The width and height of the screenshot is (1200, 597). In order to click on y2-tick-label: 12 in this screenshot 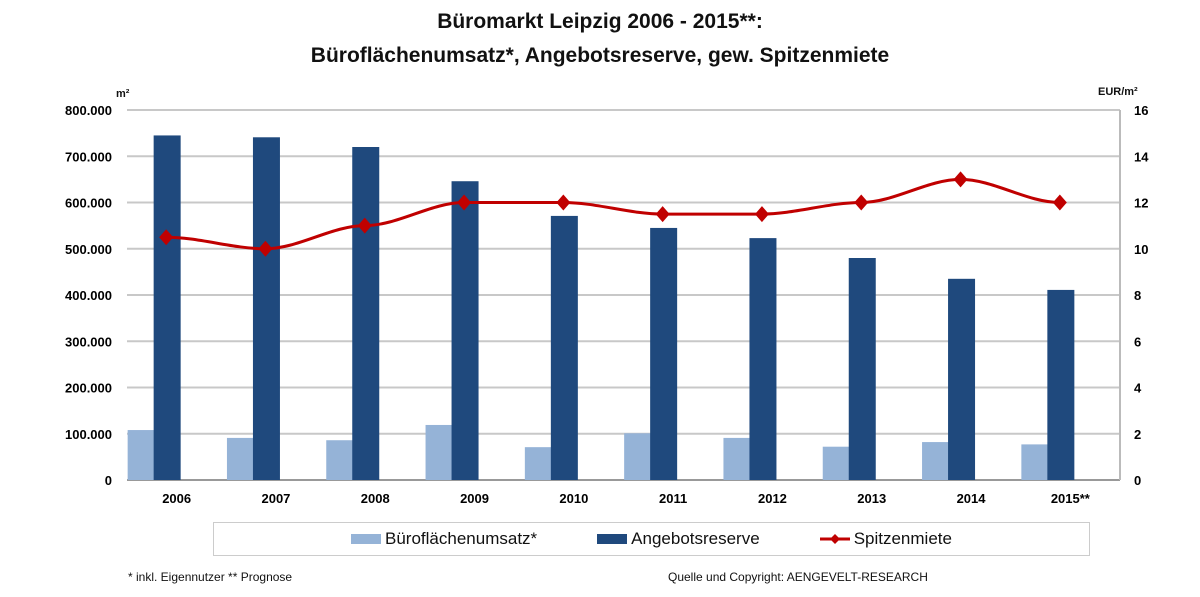, I will do `click(1141, 203)`.